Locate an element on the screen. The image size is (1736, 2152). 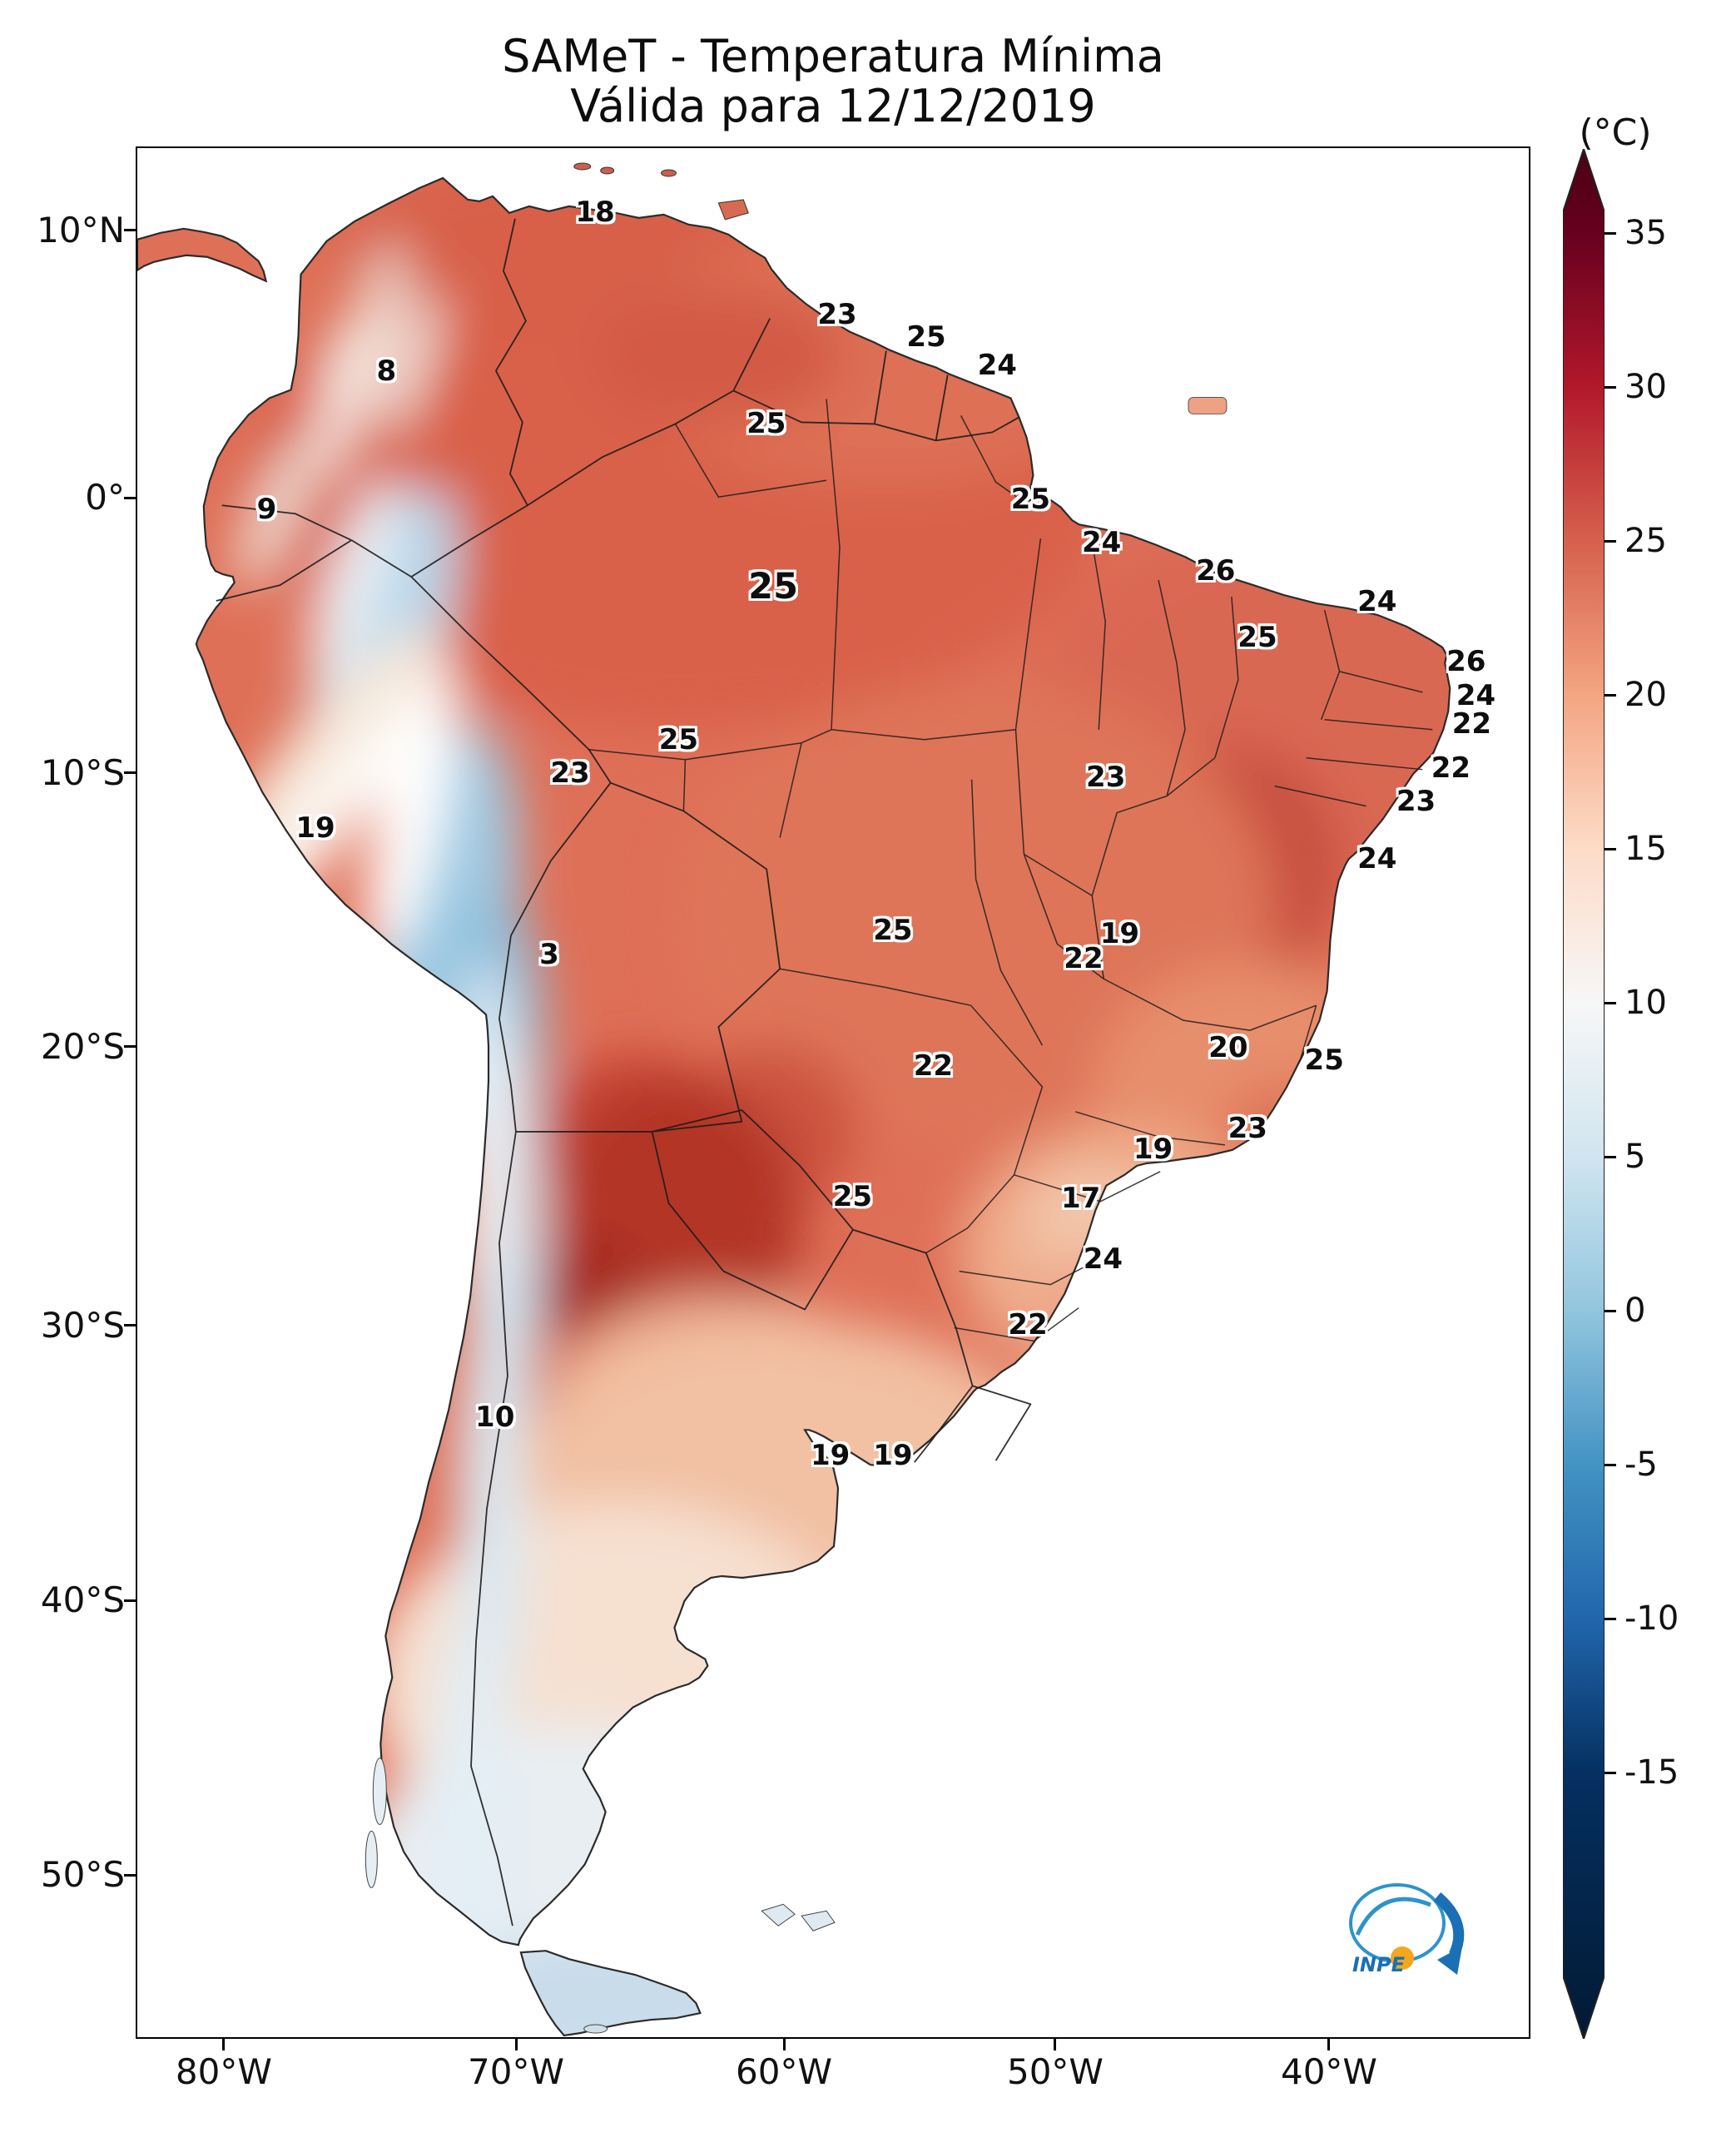
lon-tick-label: 60°W is located at coordinates (784, 2071).